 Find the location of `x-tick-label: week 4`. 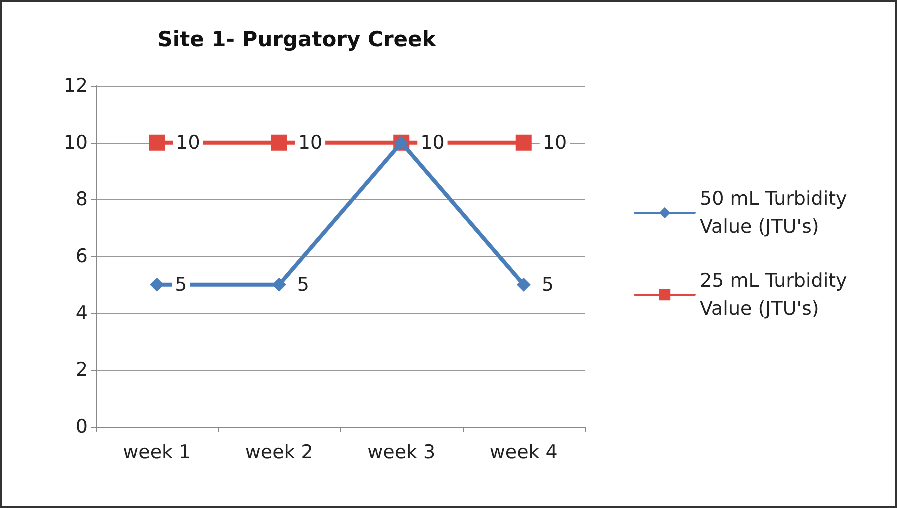

x-tick-label: week 4 is located at coordinates (524, 453).